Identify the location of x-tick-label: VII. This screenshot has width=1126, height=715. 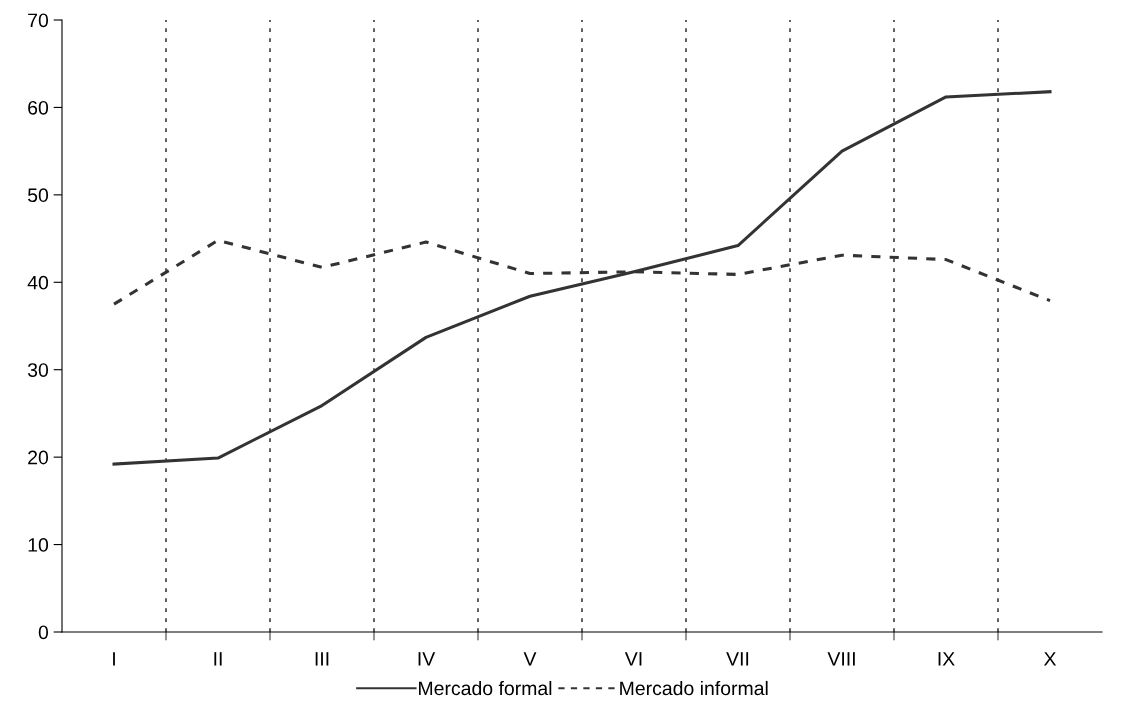
(737, 659).